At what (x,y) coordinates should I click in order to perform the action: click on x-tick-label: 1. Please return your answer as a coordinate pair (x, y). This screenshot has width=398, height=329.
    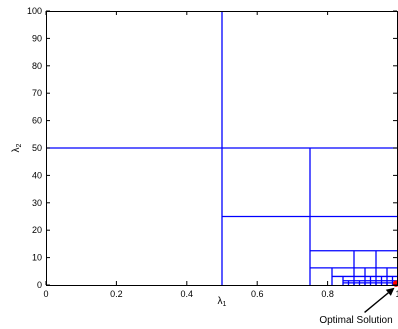
    Looking at the image, I should click on (396, 294).